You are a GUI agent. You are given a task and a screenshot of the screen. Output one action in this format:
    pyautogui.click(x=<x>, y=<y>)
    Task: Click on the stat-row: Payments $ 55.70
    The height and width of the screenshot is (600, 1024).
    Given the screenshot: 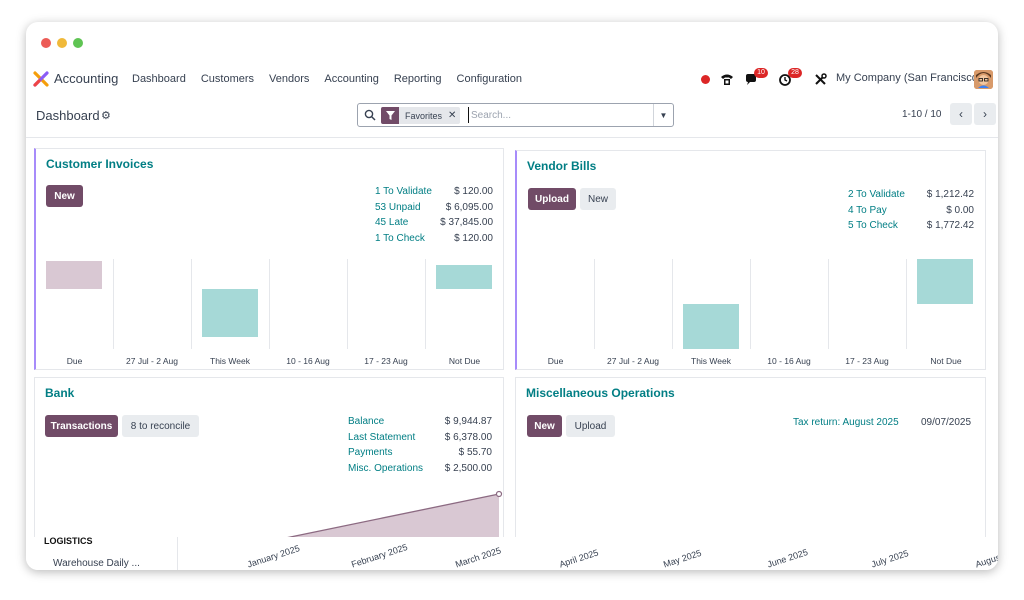 What is the action you would take?
    pyautogui.click(x=420, y=455)
    